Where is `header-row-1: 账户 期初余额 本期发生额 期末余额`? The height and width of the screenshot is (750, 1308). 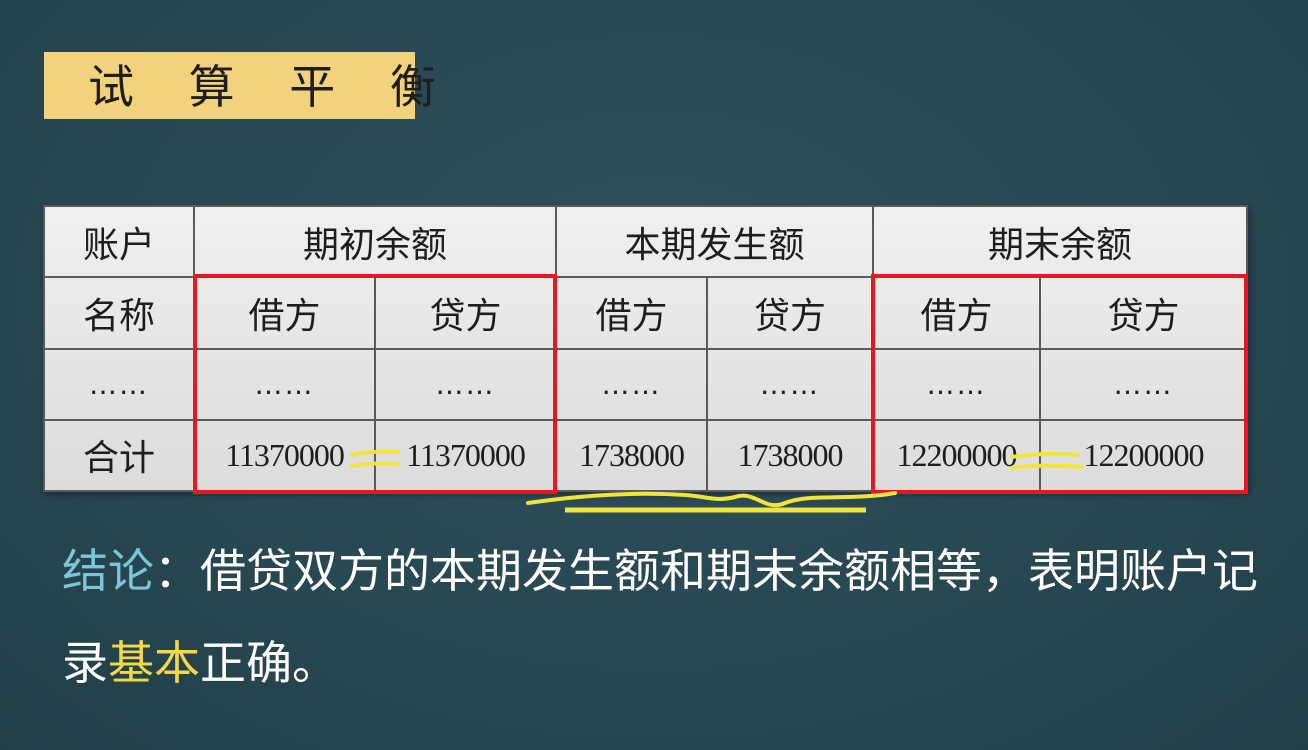 header-row-1: 账户 期初余额 本期发生额 期末余额 is located at coordinates (646, 241).